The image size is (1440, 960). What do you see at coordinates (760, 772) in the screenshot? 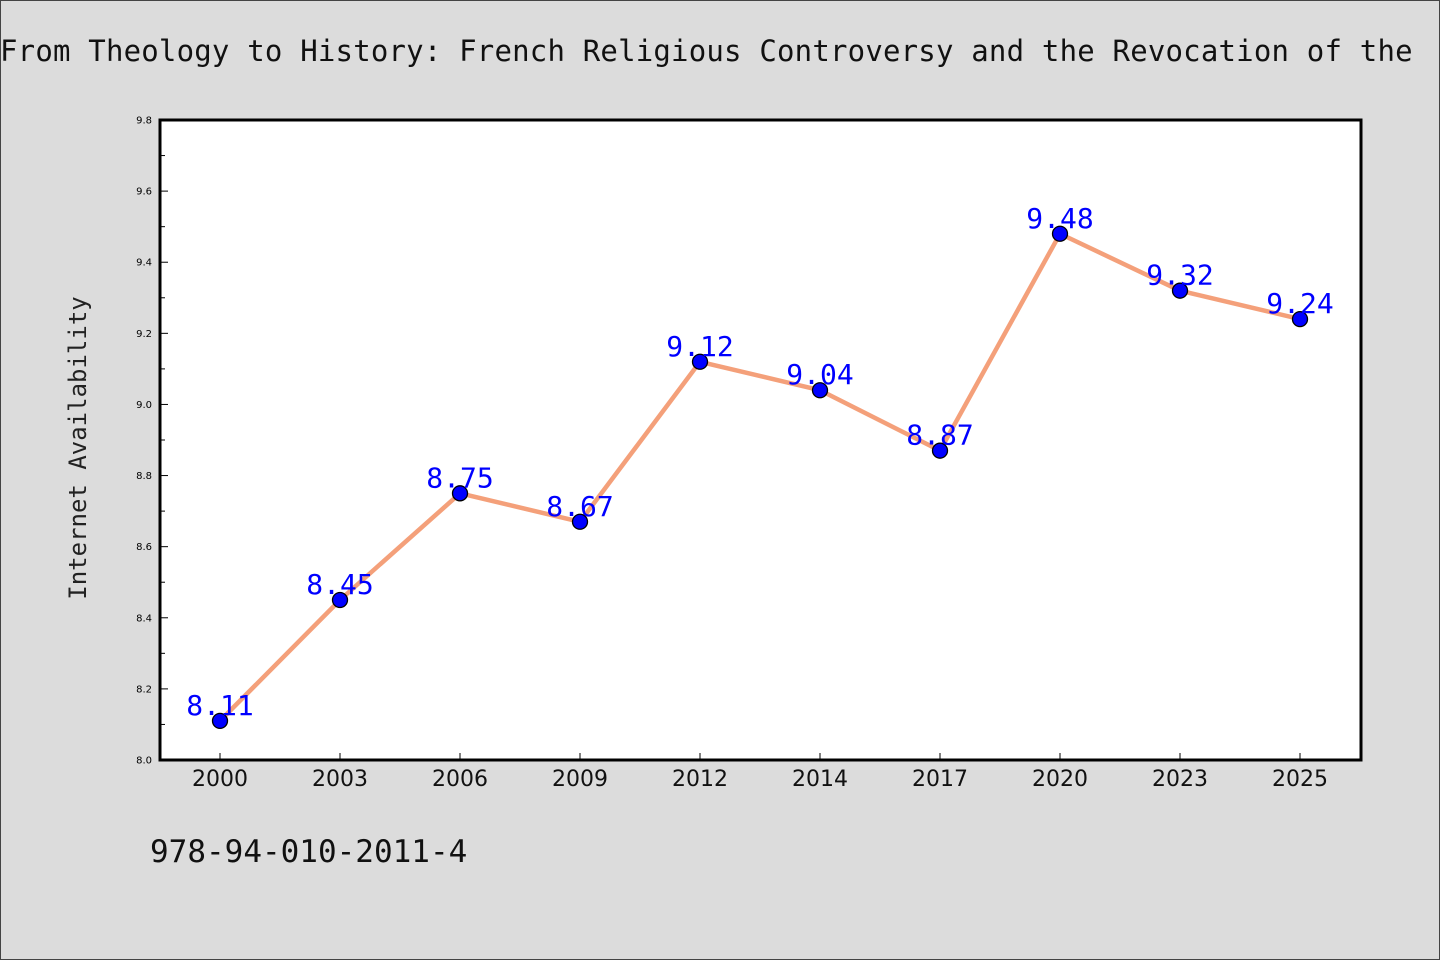
I see `x-axis-ticks: 2000 2003 2006 2009 2012 2014 2017 2020 2023 2025` at bounding box center [760, 772].